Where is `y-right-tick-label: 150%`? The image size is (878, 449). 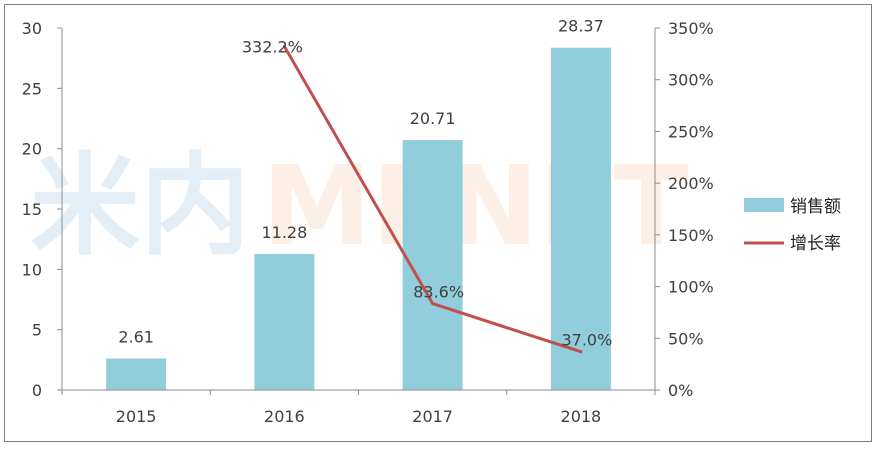
y-right-tick-label: 150% is located at coordinates (691, 235).